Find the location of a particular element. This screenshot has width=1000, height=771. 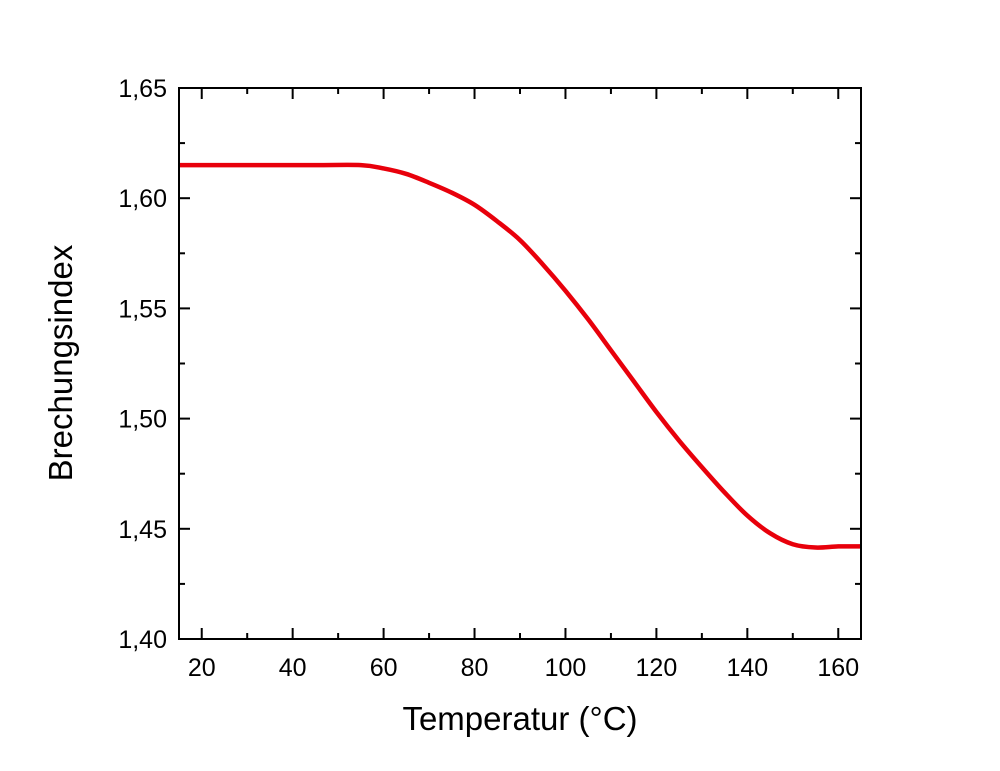

y-tick-label: 1,55 is located at coordinates (142, 309).